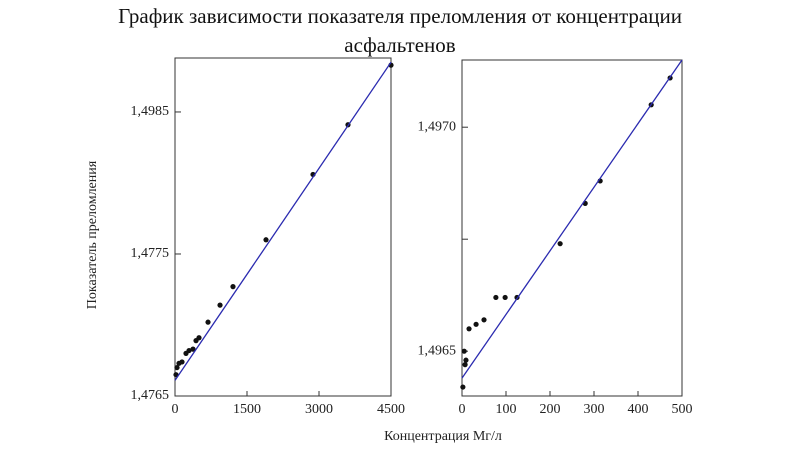  What do you see at coordinates (391, 409) in the screenshot?
I see `x-tick-label: 4500` at bounding box center [391, 409].